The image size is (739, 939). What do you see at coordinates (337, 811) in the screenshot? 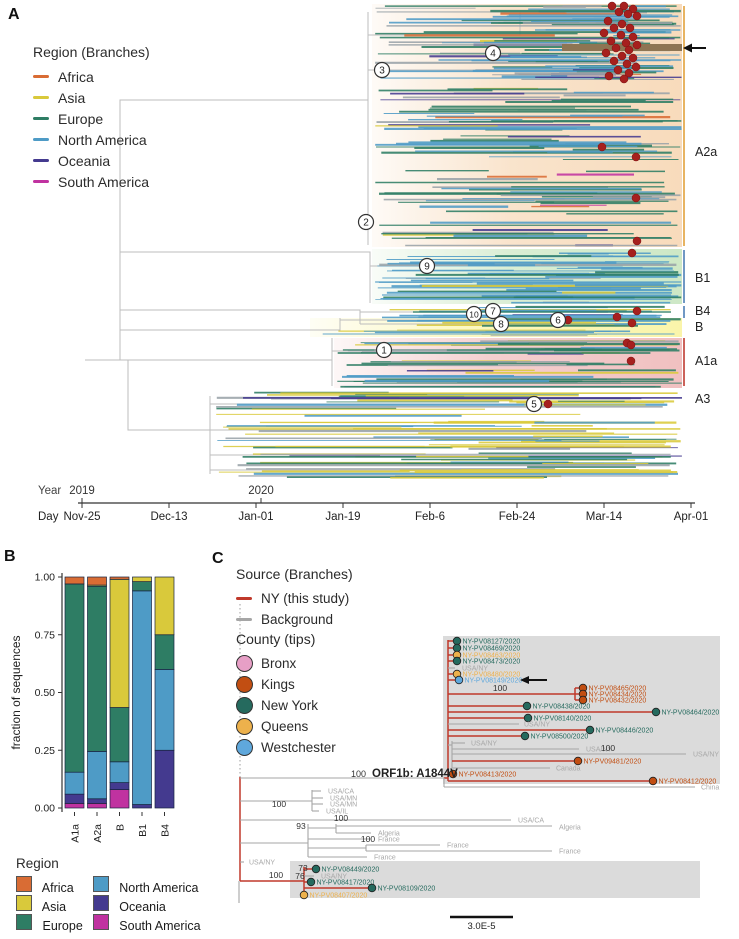
I see `background-tip-label: USA/IL` at bounding box center [337, 811].